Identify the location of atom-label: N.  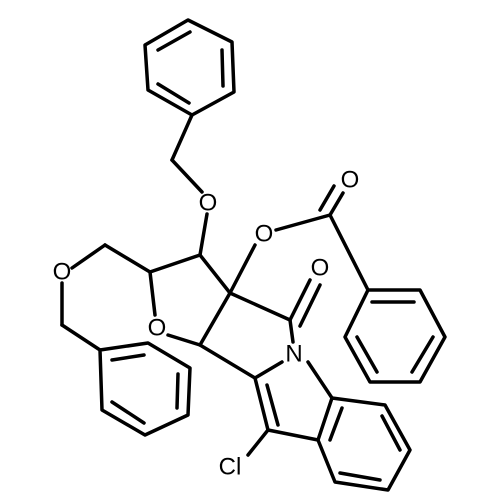
(293, 354).